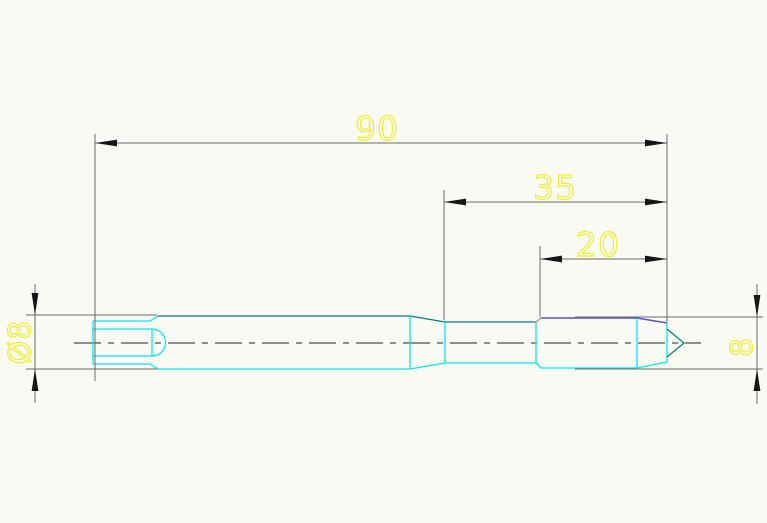 This screenshot has height=523, width=767. Describe the element at coordinates (126, 366) in the screenshot. I see `part-left-recess-bottom-edge` at that location.